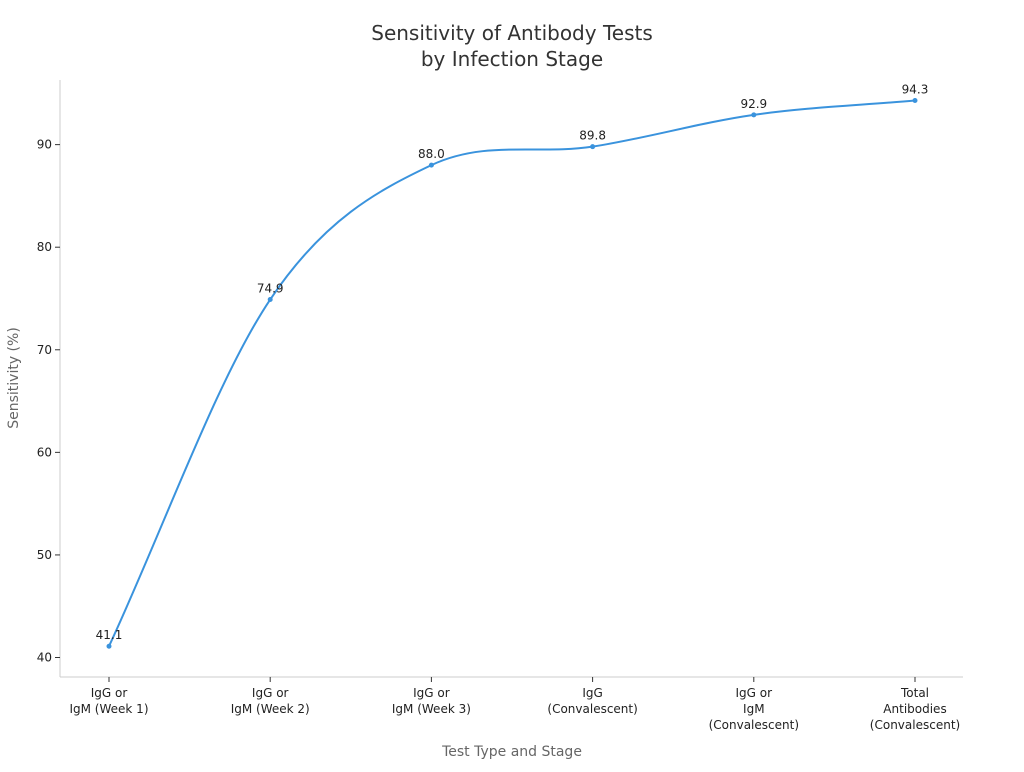 This screenshot has height=772, width=1024. I want to click on y-axis-title: Sensitivity (%), so click(14, 378).